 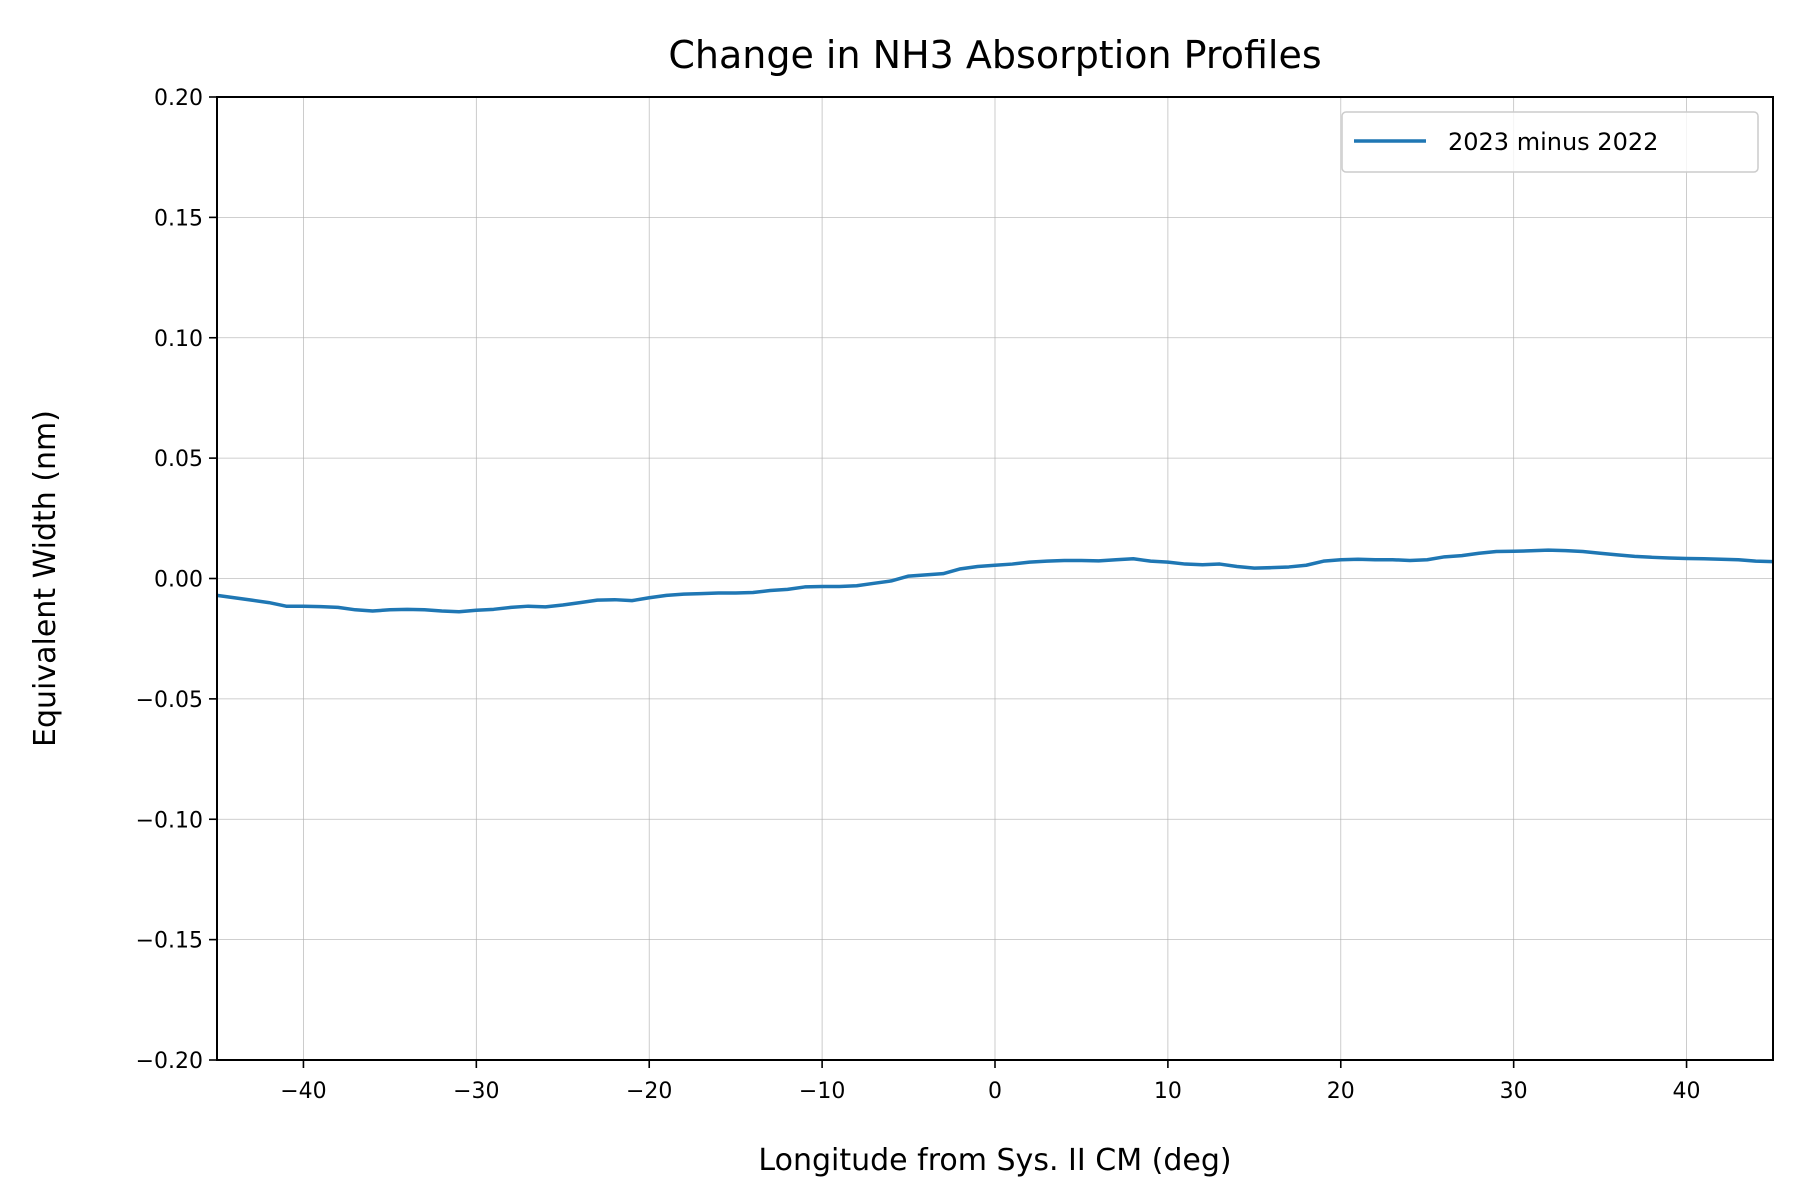 What do you see at coordinates (178, 218) in the screenshot?
I see `y-tick-label: 0.15` at bounding box center [178, 218].